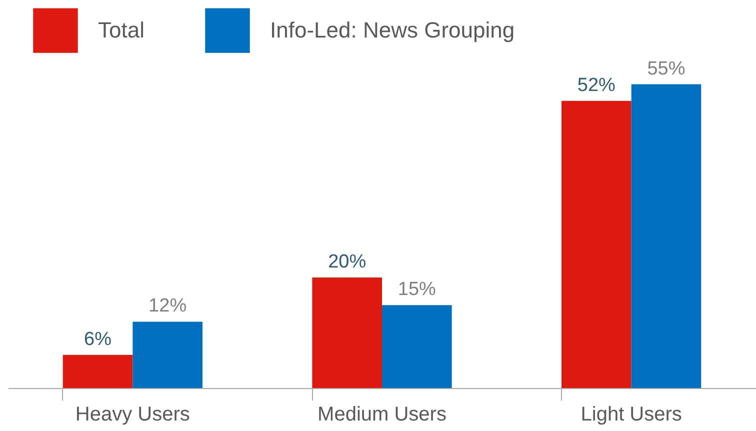 The height and width of the screenshot is (431, 756). What do you see at coordinates (121, 30) in the screenshot?
I see `legend-label: Total` at bounding box center [121, 30].